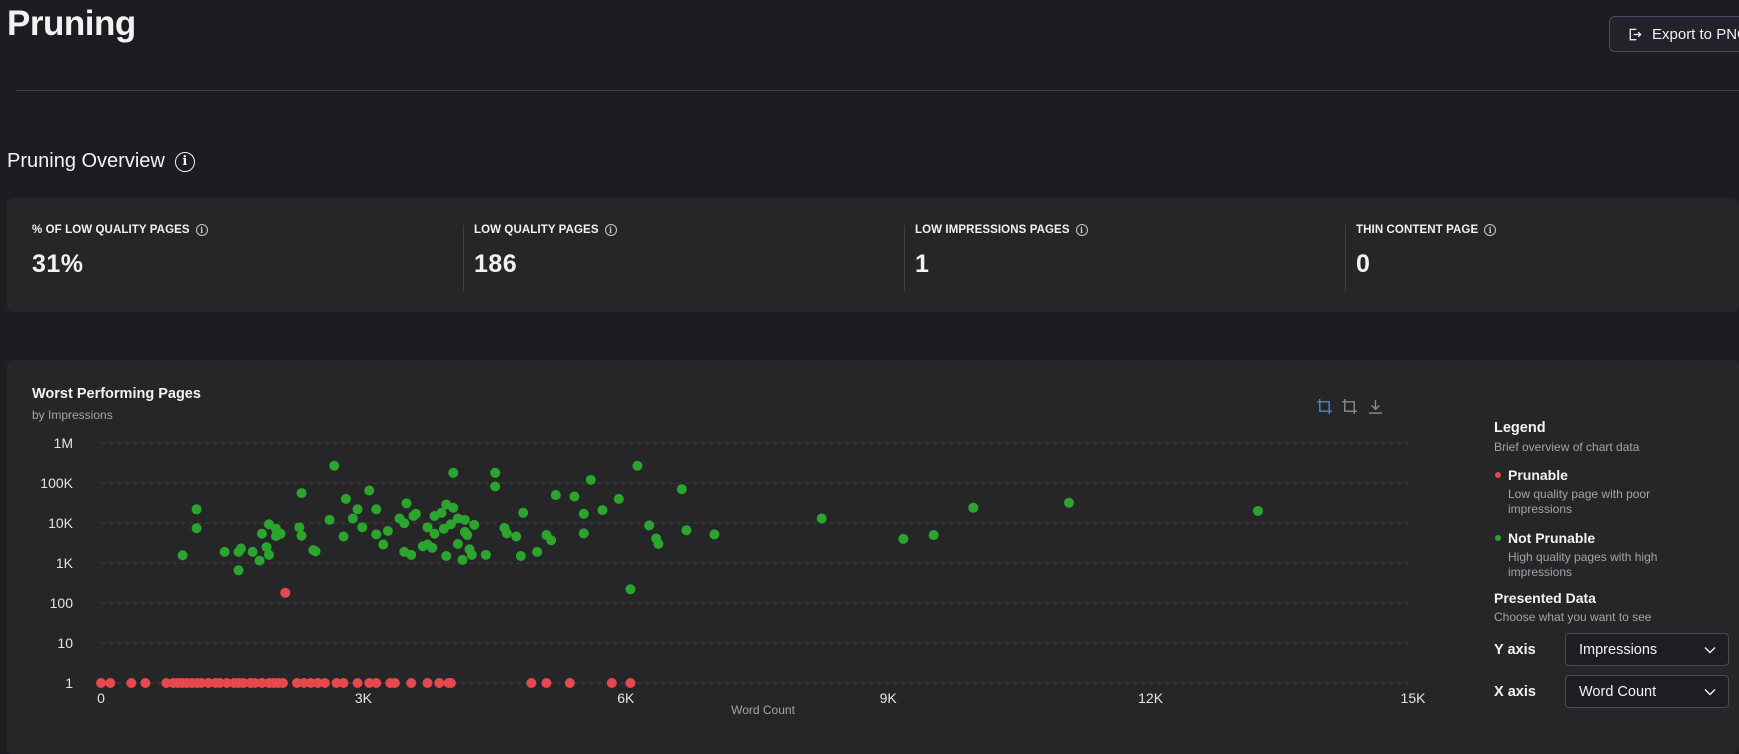 The width and height of the screenshot is (1739, 754). Describe the element at coordinates (1375, 406) in the screenshot. I see `download-icon` at that location.